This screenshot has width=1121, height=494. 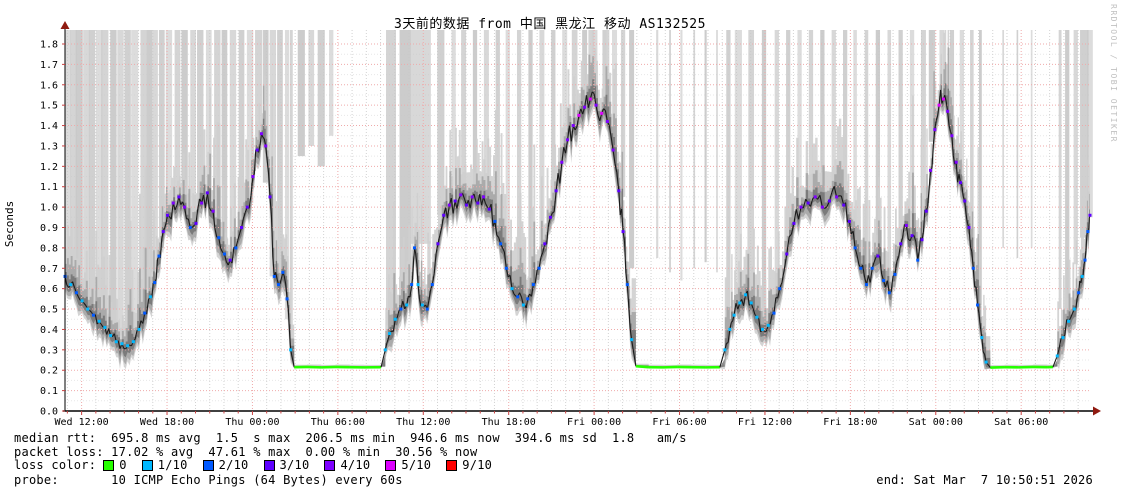 I want to click on end-timestamp: end: Sat Mar 7 10:50:51 2026, so click(x=984, y=480).